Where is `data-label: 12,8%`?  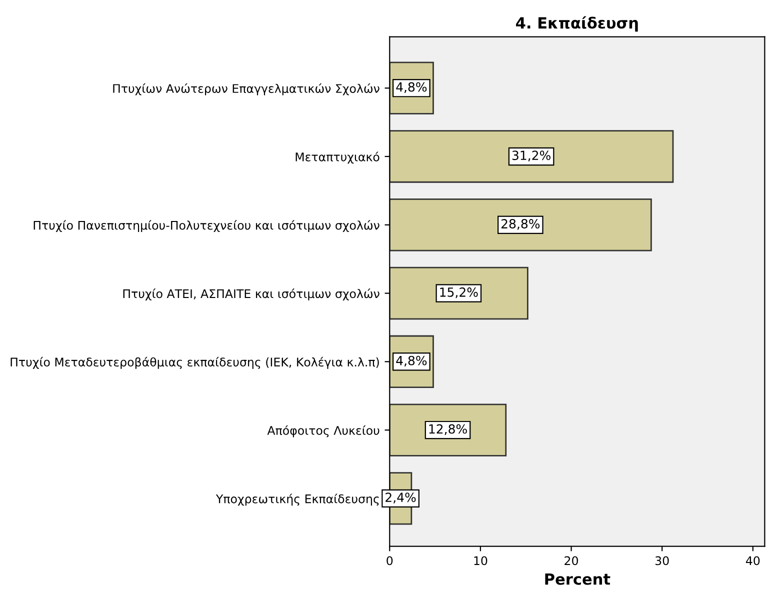
data-label: 12,8% is located at coordinates (448, 429).